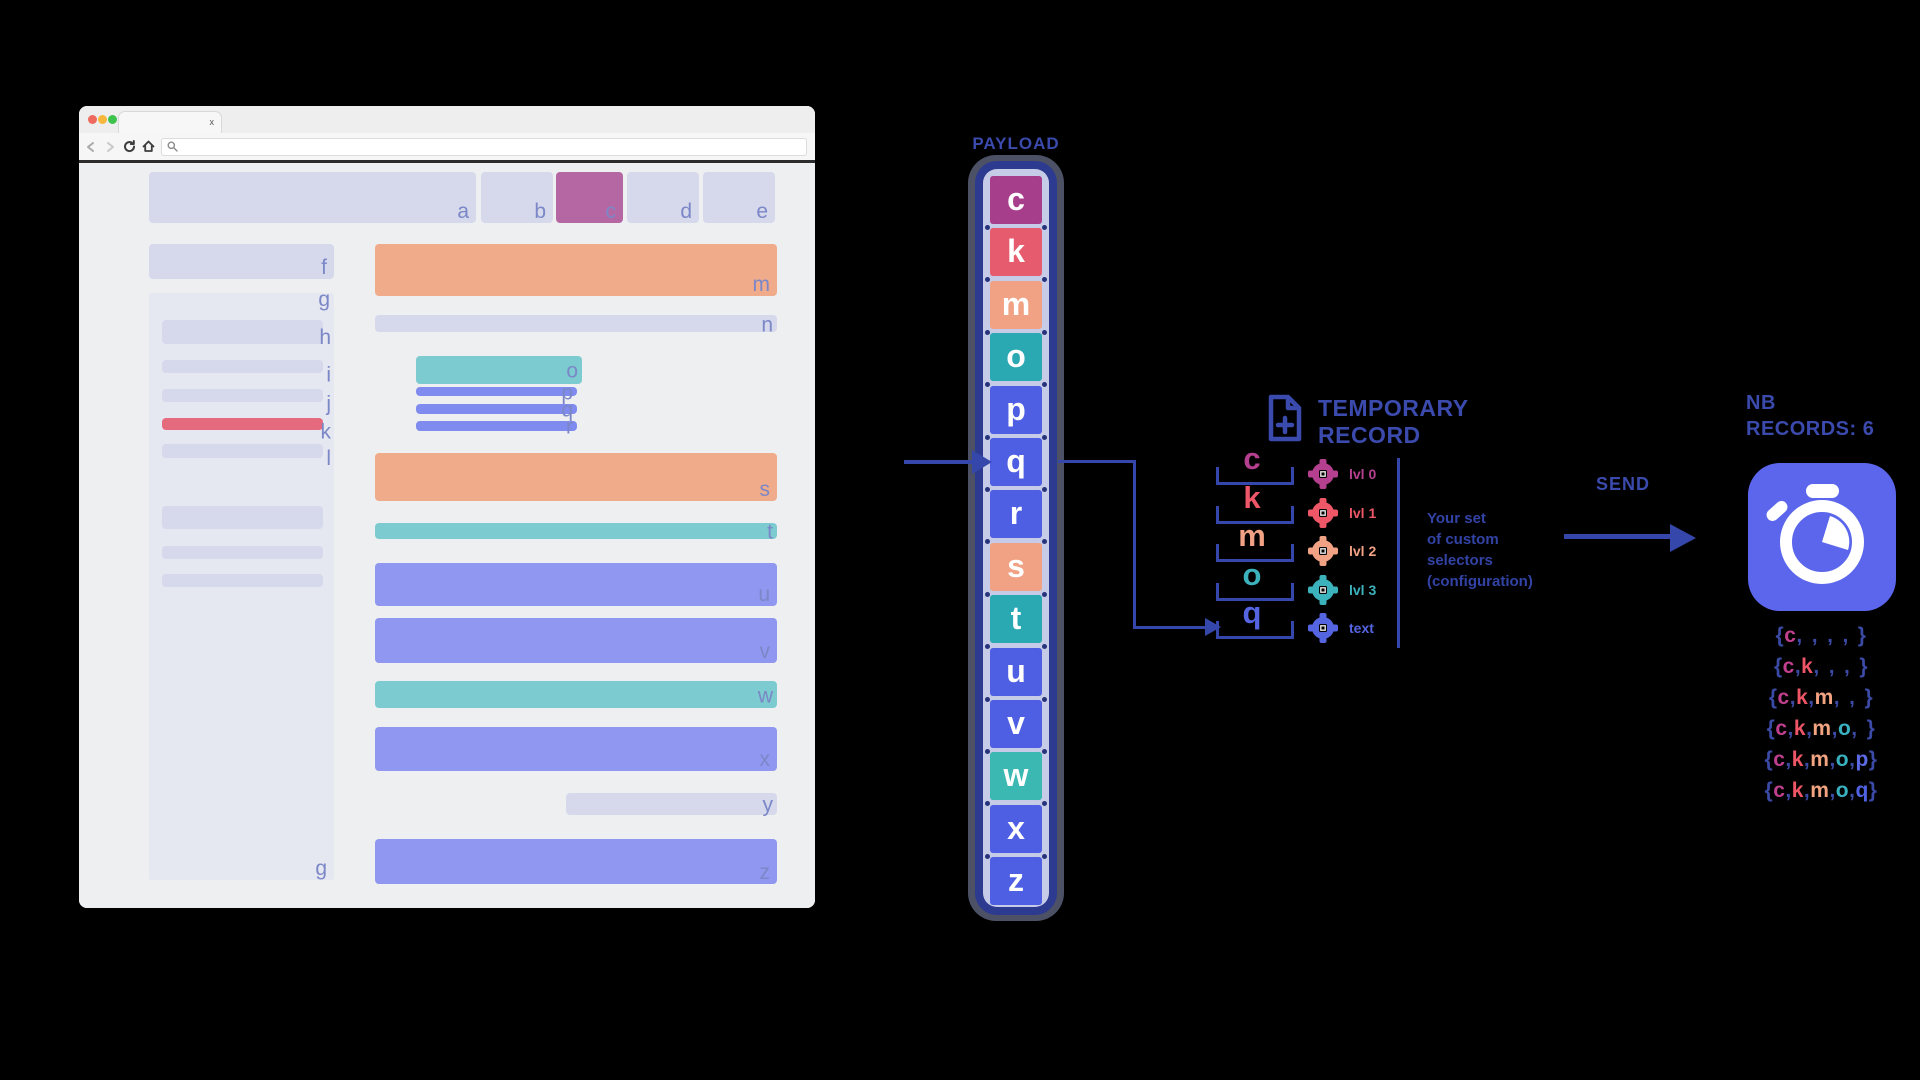 Image resolution: width=1920 pixels, height=1080 pixels. What do you see at coordinates (1016, 724) in the screenshot?
I see `payload-block-v: v` at bounding box center [1016, 724].